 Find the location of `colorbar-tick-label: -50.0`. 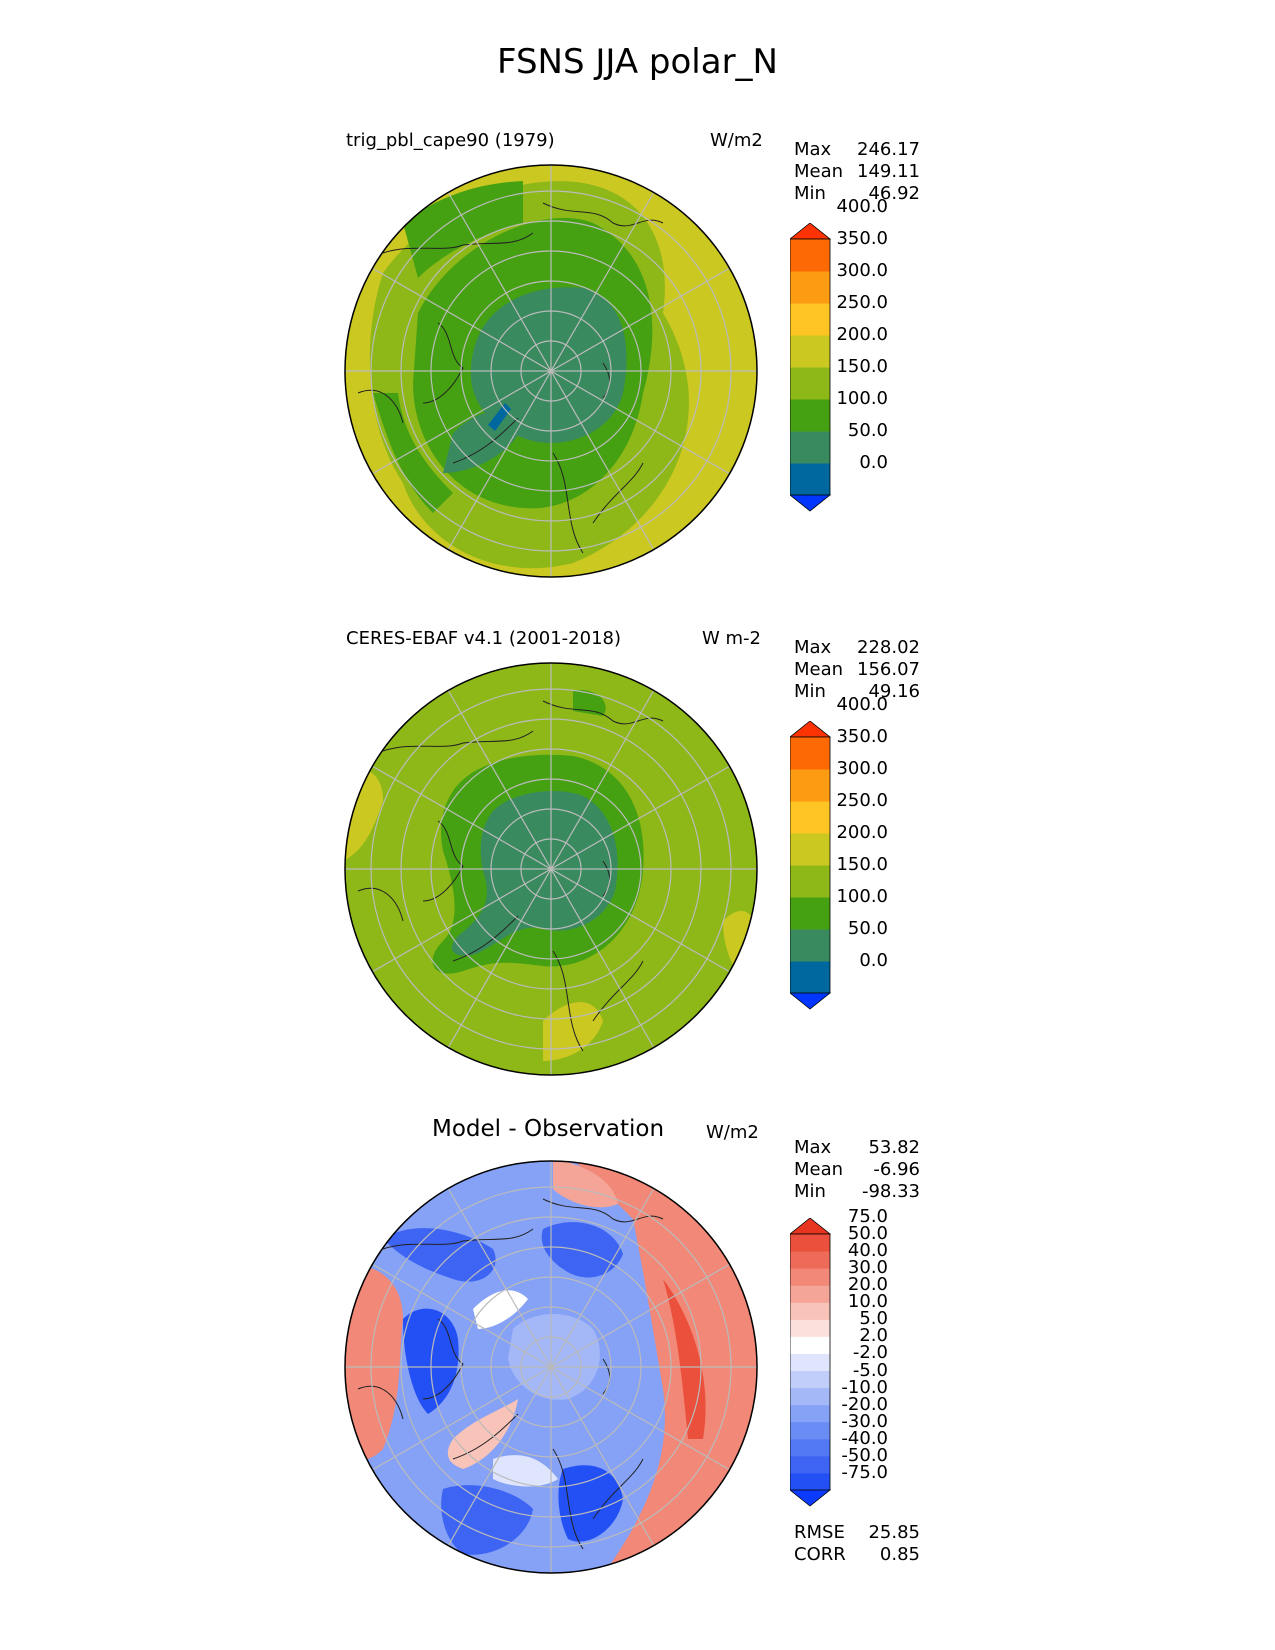

colorbar-tick-label: -50.0 is located at coordinates (864, 1455).